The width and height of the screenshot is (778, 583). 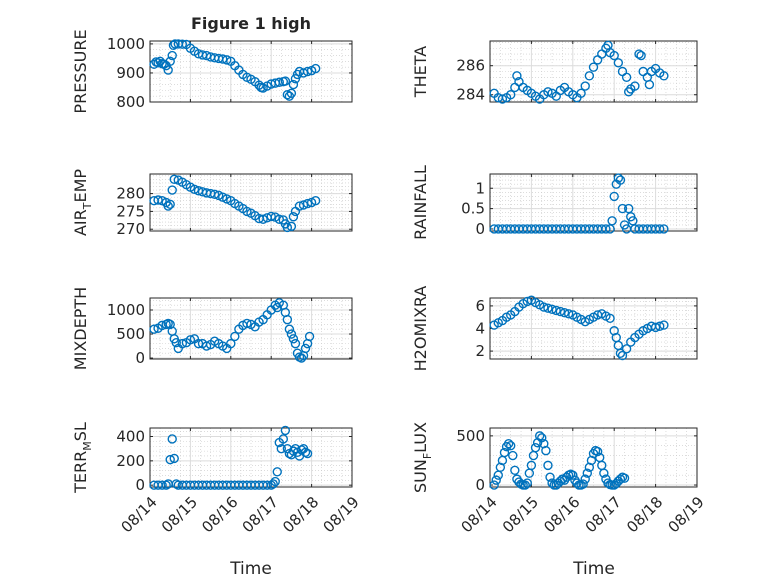 I want to click on y-tick-label: 275, so click(x=130, y=211).